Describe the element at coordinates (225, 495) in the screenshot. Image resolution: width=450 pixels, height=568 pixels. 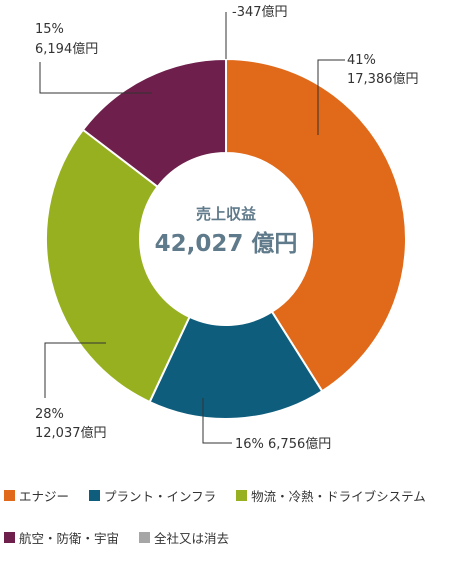
I see `legend-row: エナジー プラント・インフラ 物流・冷熱・ドライブシステム` at that location.